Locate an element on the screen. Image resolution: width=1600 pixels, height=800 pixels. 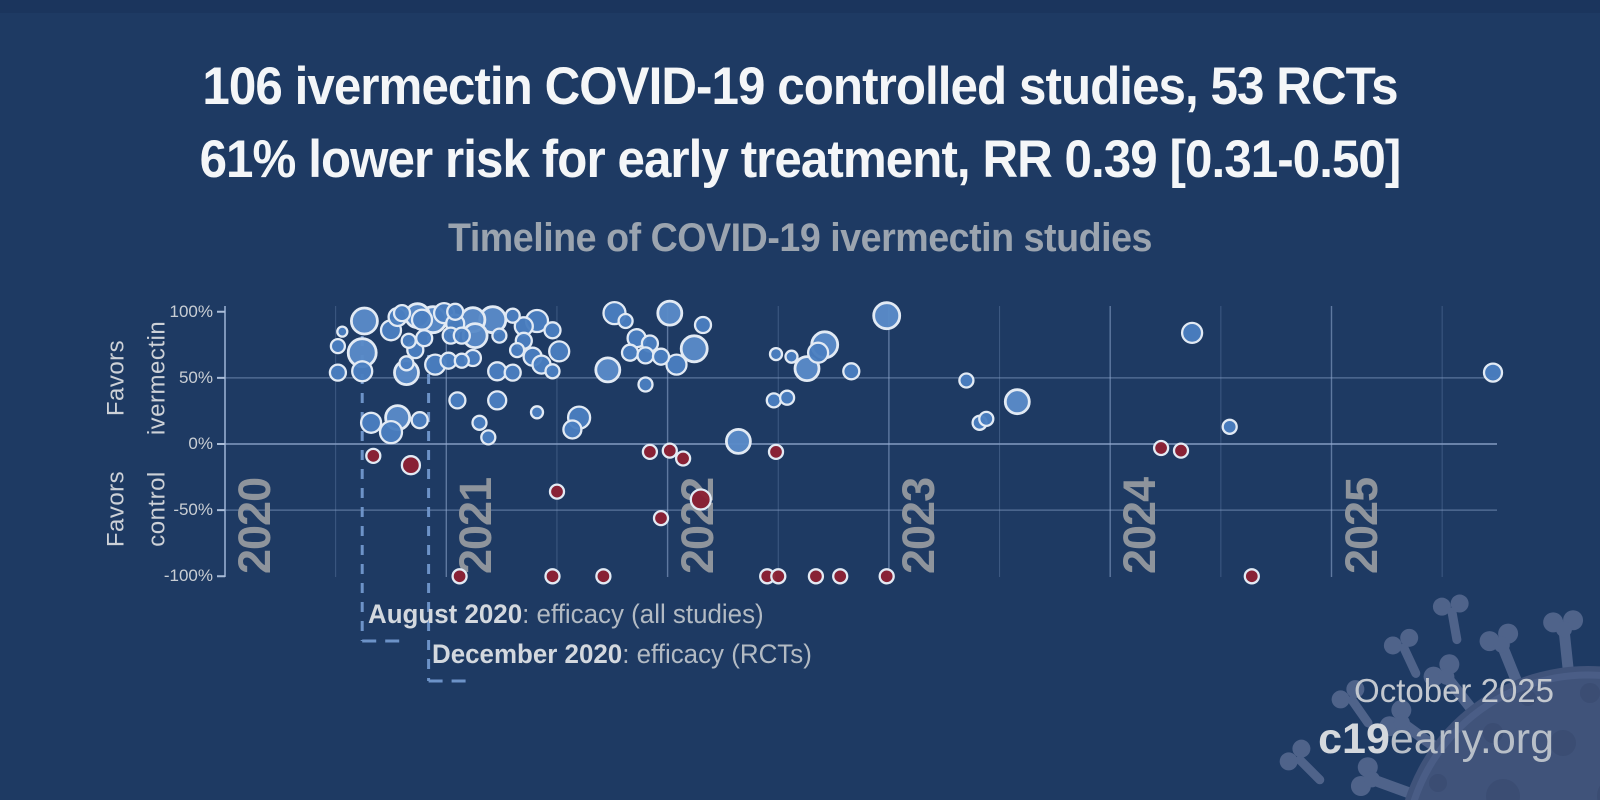
footer: October 2025 c19early.org is located at coordinates (1436, 718).